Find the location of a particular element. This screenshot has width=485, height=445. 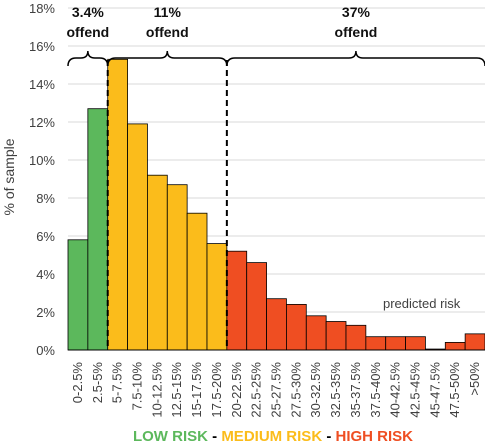

y-tick-label: 8% is located at coordinates (45, 198).